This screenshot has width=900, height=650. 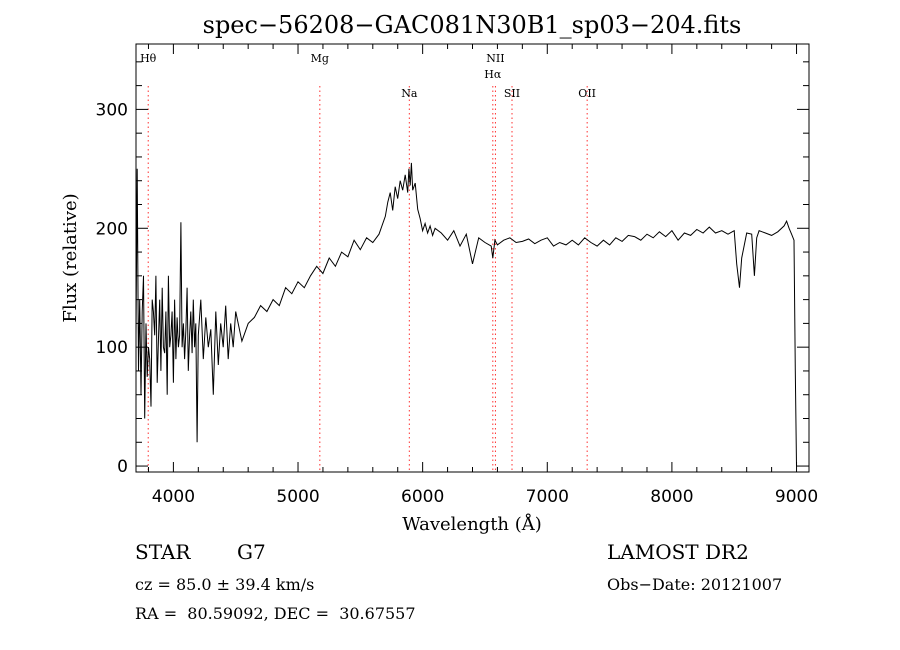 I want to click on object-class: STAR, so click(x=163, y=552).